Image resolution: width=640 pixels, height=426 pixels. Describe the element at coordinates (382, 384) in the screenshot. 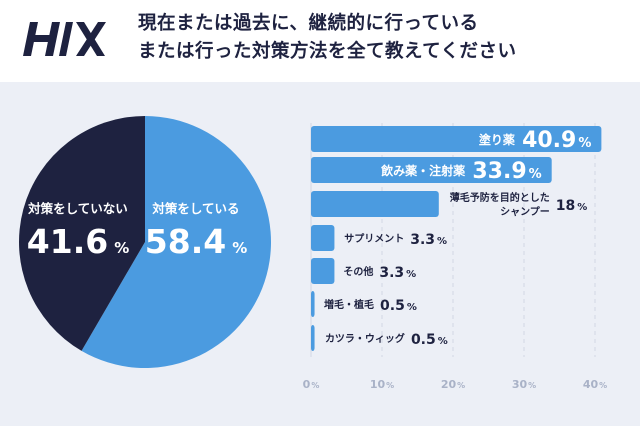

I see `x-tick-label-10: 10%` at that location.